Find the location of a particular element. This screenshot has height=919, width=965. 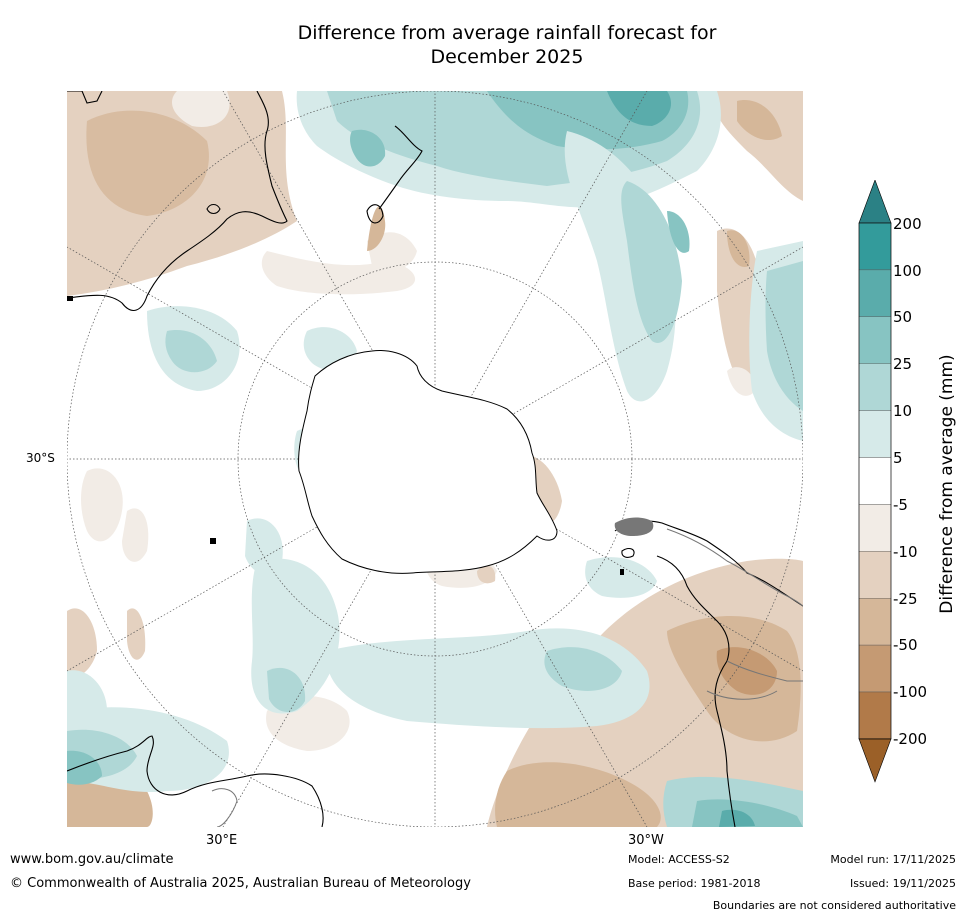

new-zealand-outline is located at coordinates (394, 174).